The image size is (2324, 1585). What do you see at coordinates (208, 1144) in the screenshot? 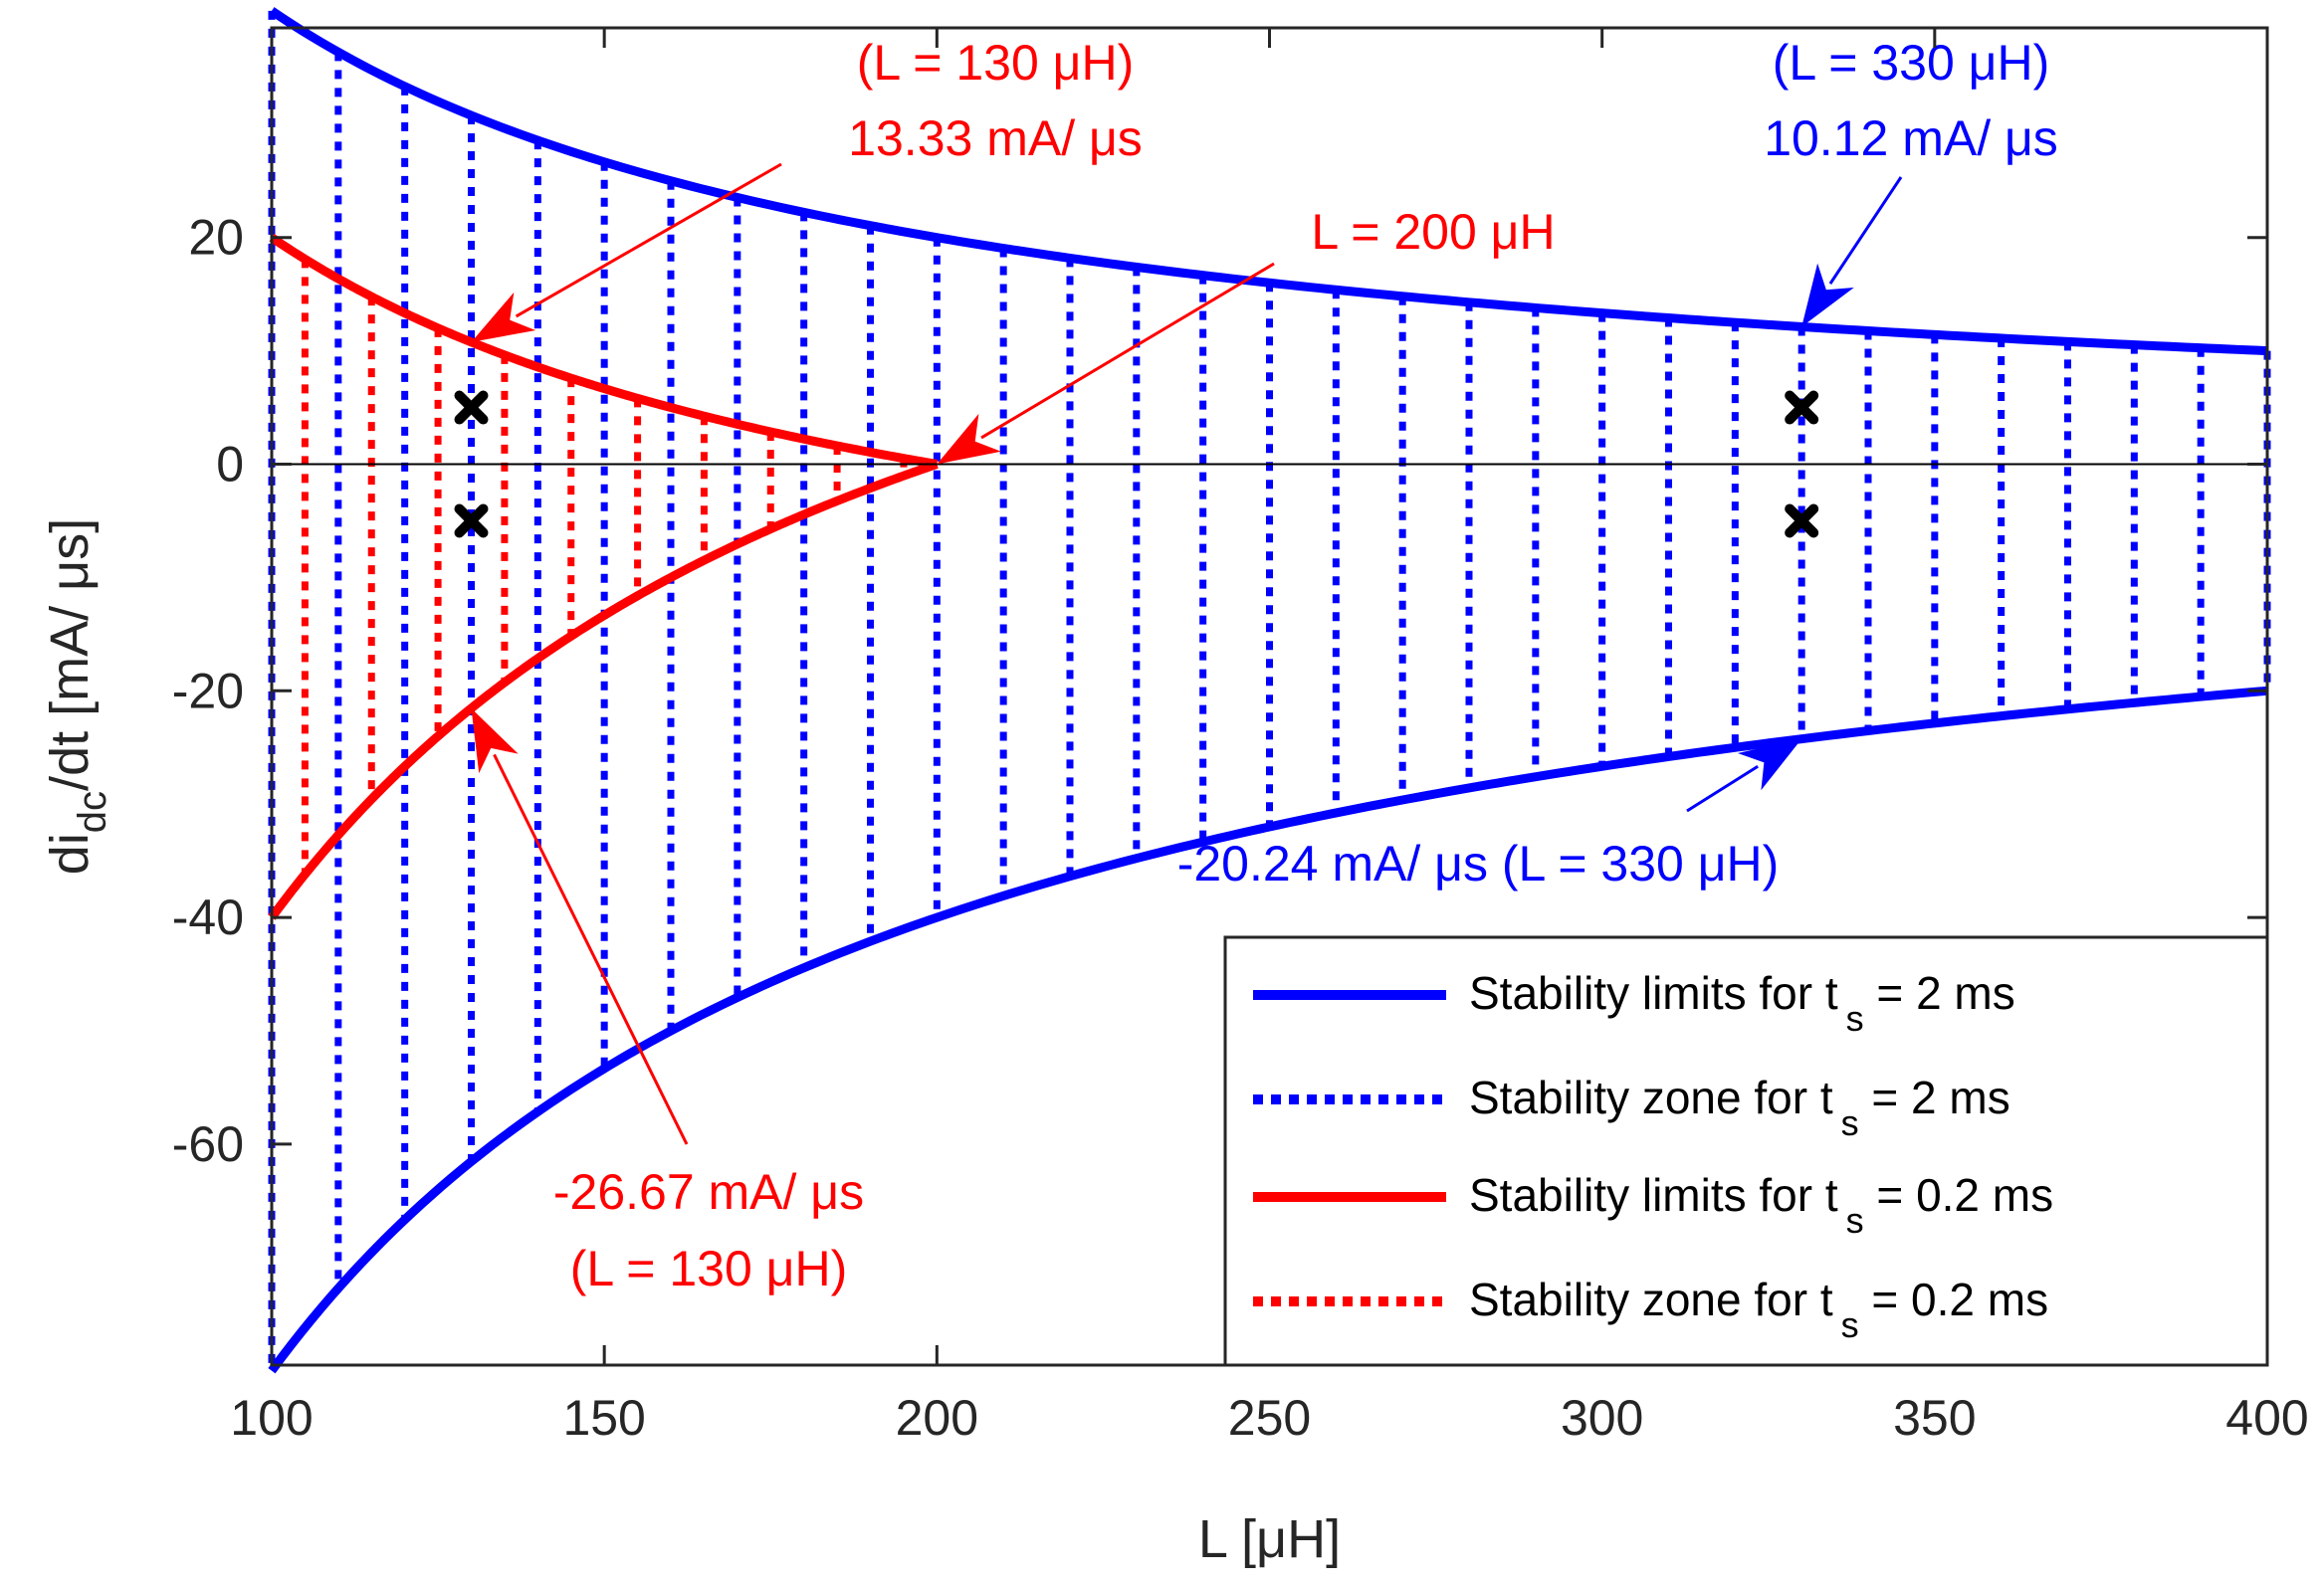
I see `y-tick-label: -60` at bounding box center [208, 1144].